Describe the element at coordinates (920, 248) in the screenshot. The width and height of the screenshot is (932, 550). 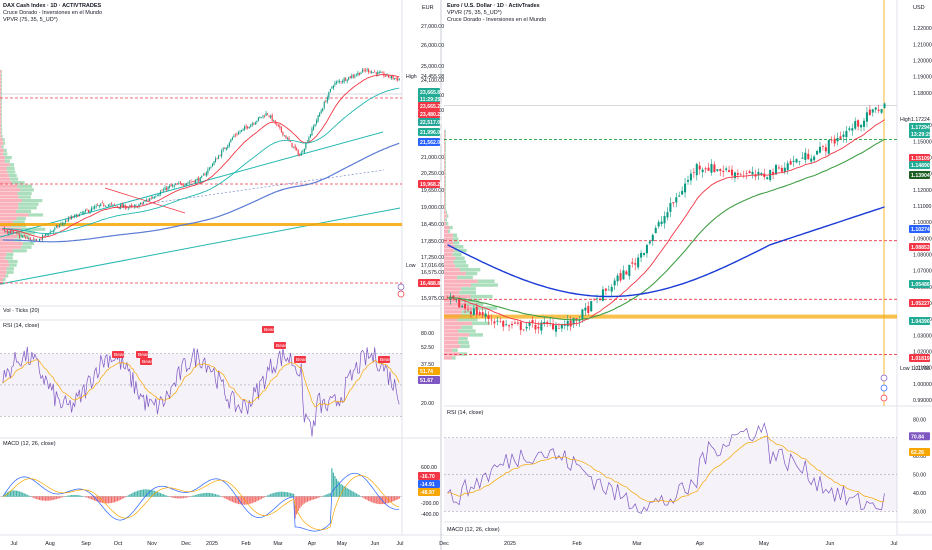
I see `right-price-tag: 1.08853` at that location.